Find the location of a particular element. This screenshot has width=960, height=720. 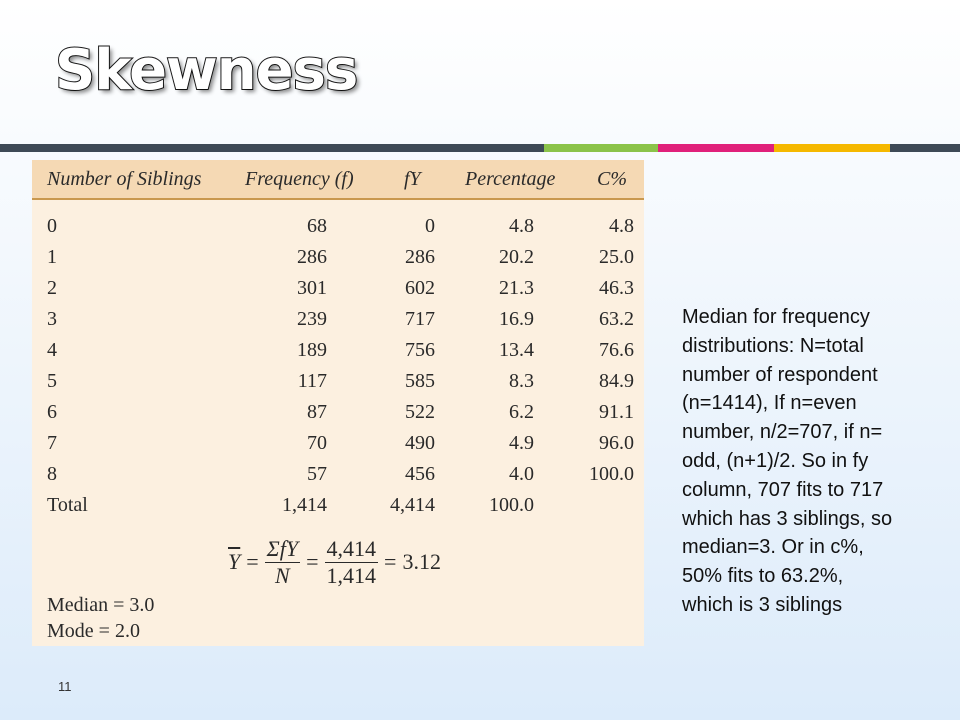

table-cell: 20.2 is located at coordinates (516, 257).